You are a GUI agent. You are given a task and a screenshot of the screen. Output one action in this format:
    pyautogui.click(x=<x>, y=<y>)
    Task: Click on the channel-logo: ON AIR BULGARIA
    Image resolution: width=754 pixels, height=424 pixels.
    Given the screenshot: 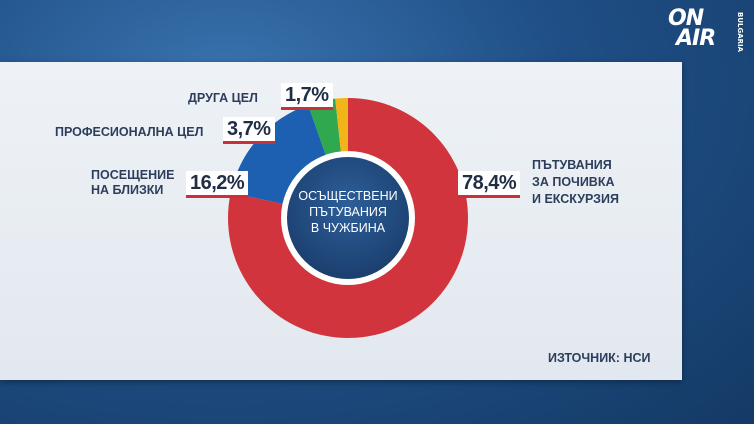 What is the action you would take?
    pyautogui.click(x=704, y=29)
    